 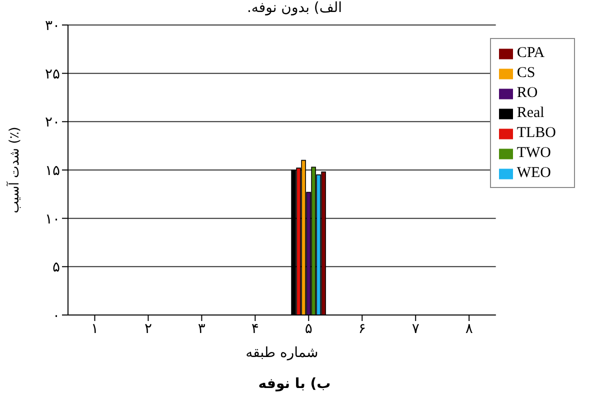 I want to click on legend-label: TWO, so click(x=533, y=153).